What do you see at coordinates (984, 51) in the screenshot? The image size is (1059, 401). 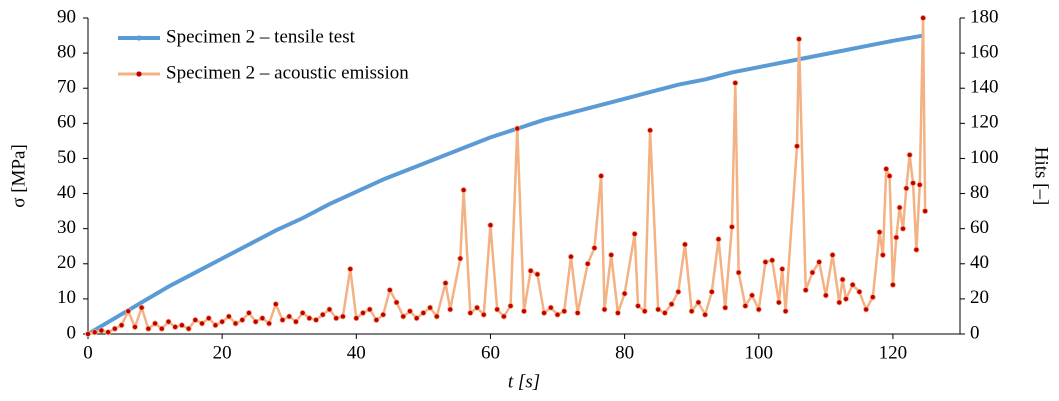 I see `y2-tick-label: 160` at bounding box center [984, 51].